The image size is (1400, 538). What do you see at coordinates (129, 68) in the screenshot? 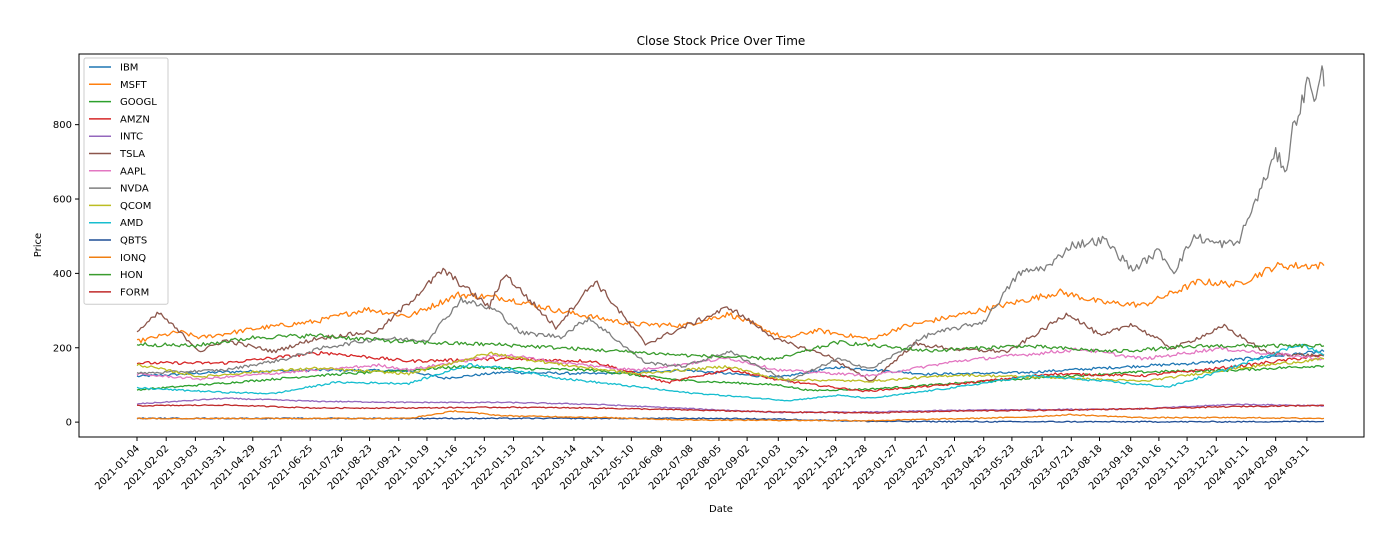
I see `legend-label-ibm: IBM` at bounding box center [129, 68].